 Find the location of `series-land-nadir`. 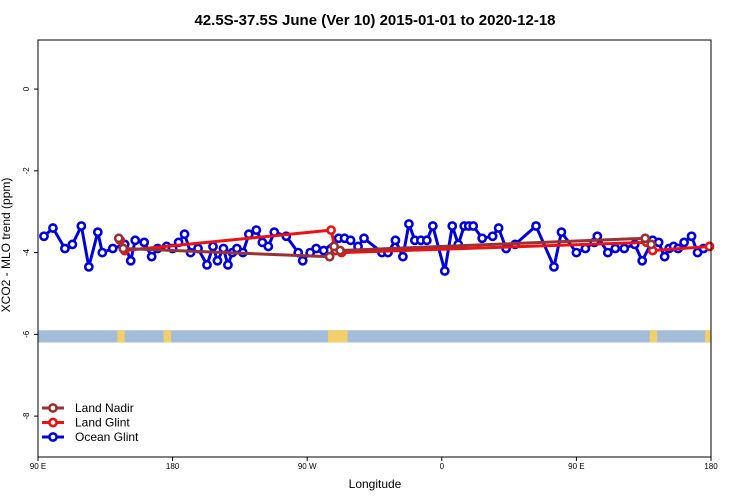

series-land-nadir is located at coordinates (385, 247).